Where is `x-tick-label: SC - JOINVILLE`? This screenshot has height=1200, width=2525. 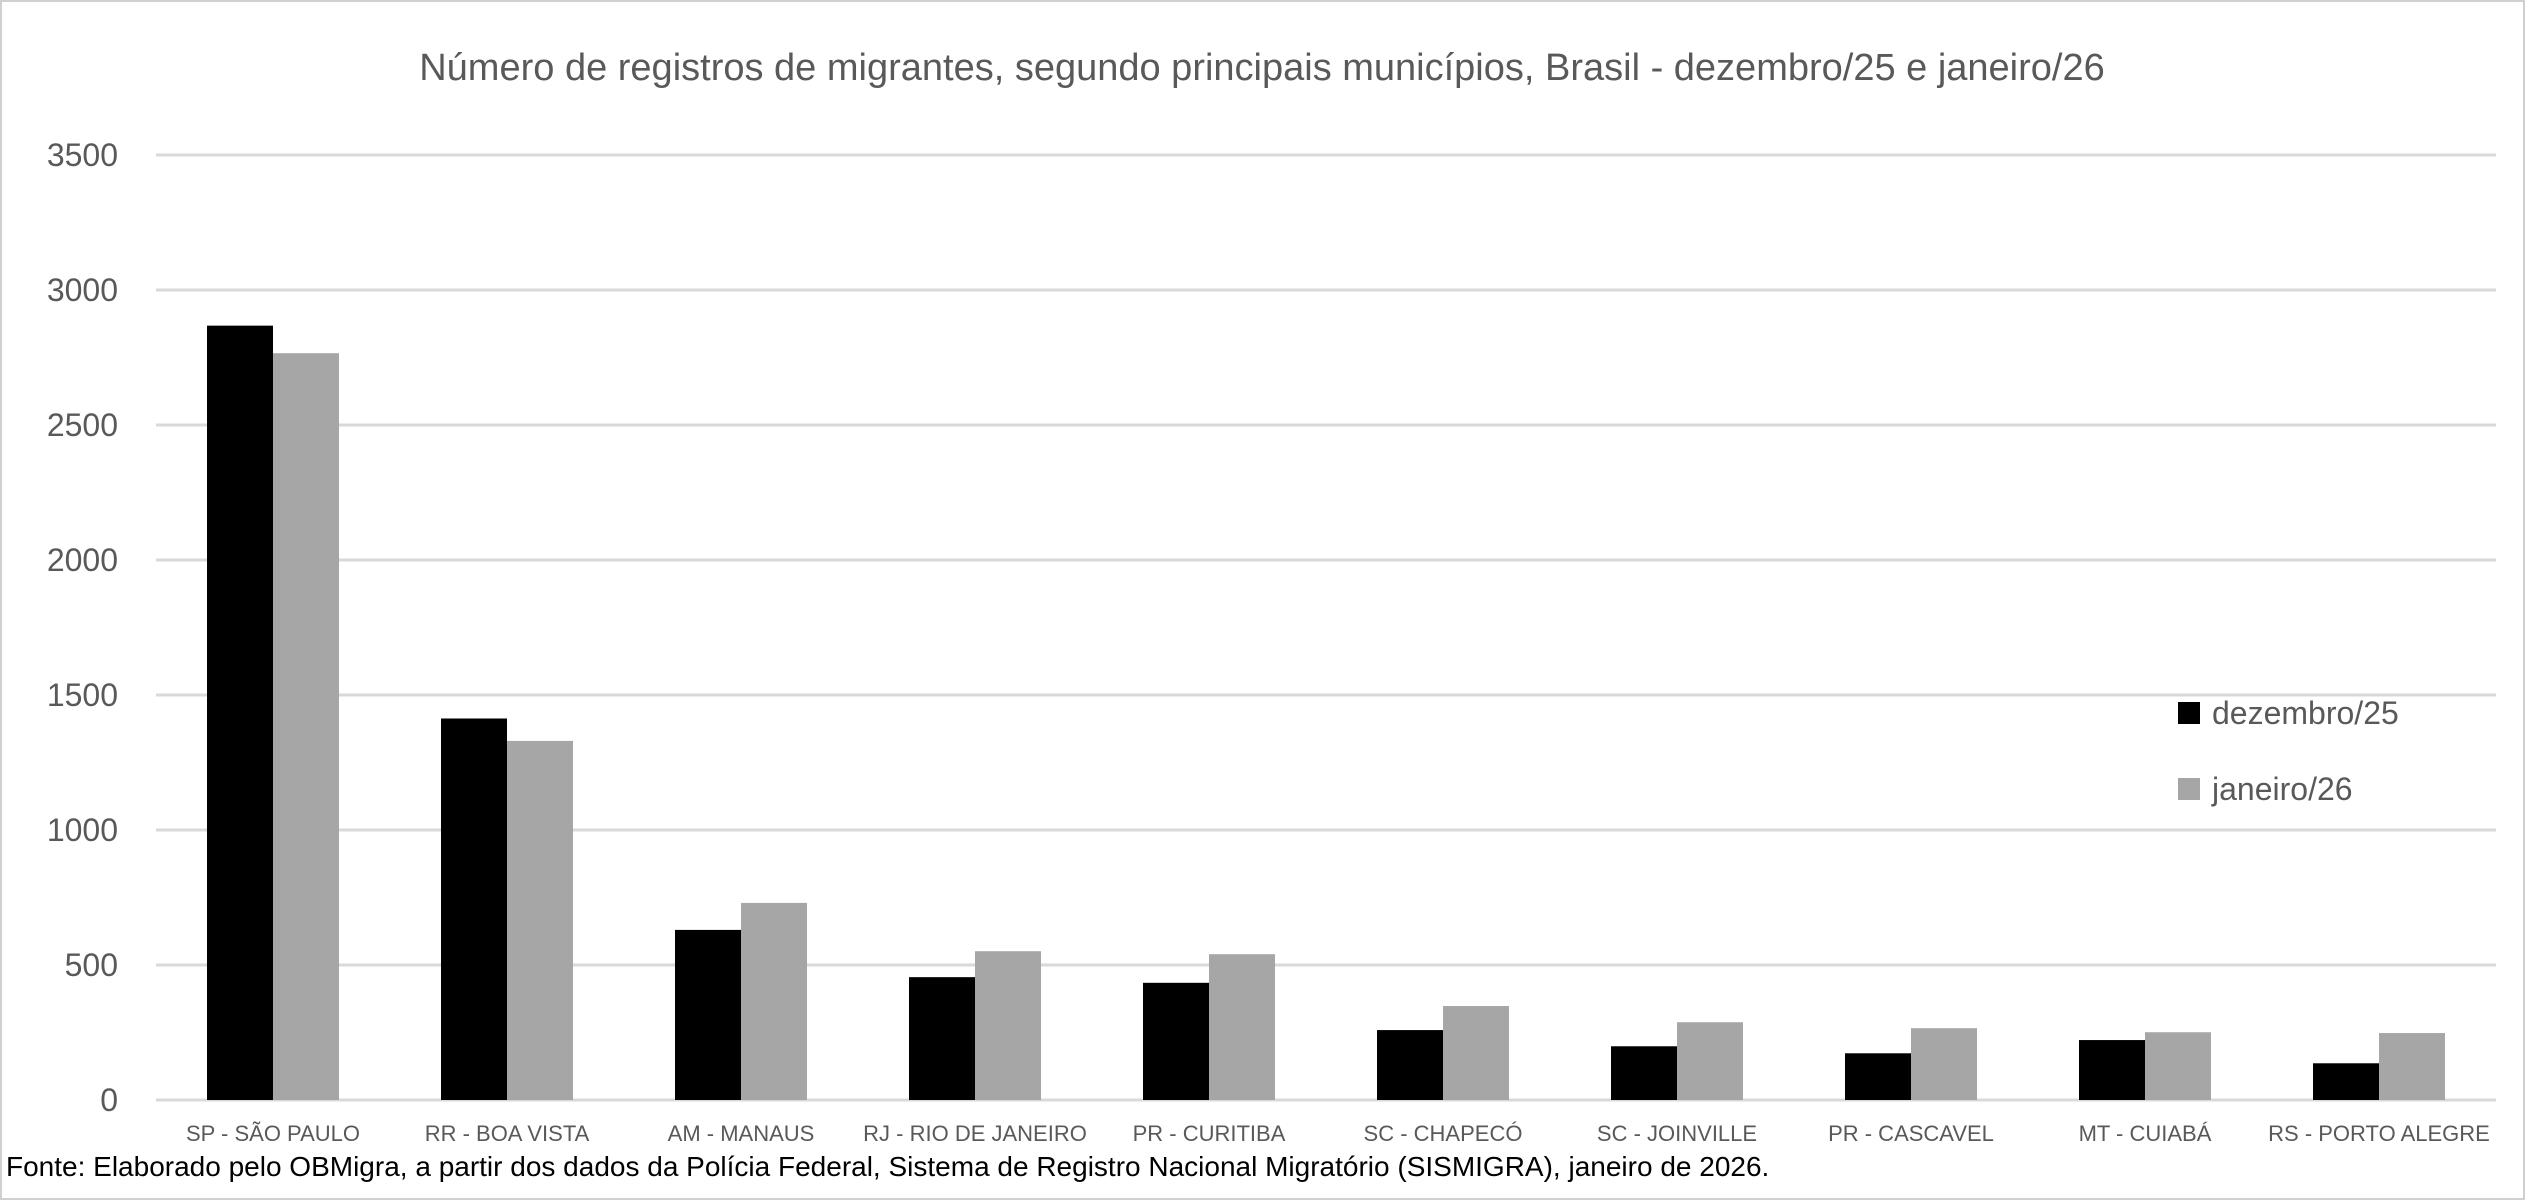
x-tick-label: SC - JOINVILLE is located at coordinates (1677, 1133).